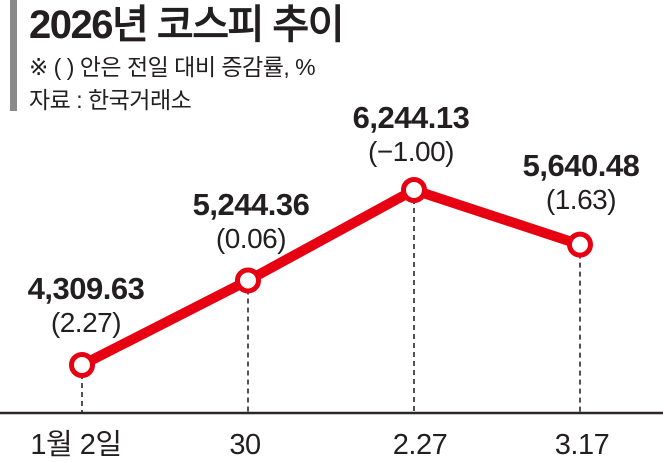 This screenshot has height=463, width=663. What do you see at coordinates (245, 445) in the screenshot?
I see `x-axis-label-jan30: 30` at bounding box center [245, 445].